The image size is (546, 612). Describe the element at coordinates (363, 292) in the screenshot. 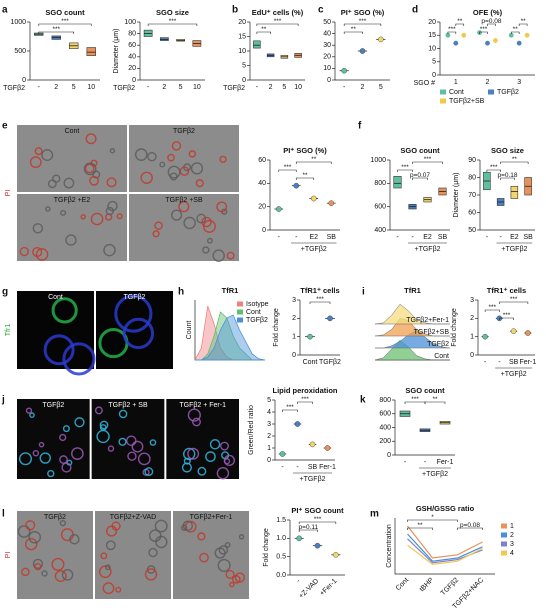

I see `panel-letter: i` at that location.